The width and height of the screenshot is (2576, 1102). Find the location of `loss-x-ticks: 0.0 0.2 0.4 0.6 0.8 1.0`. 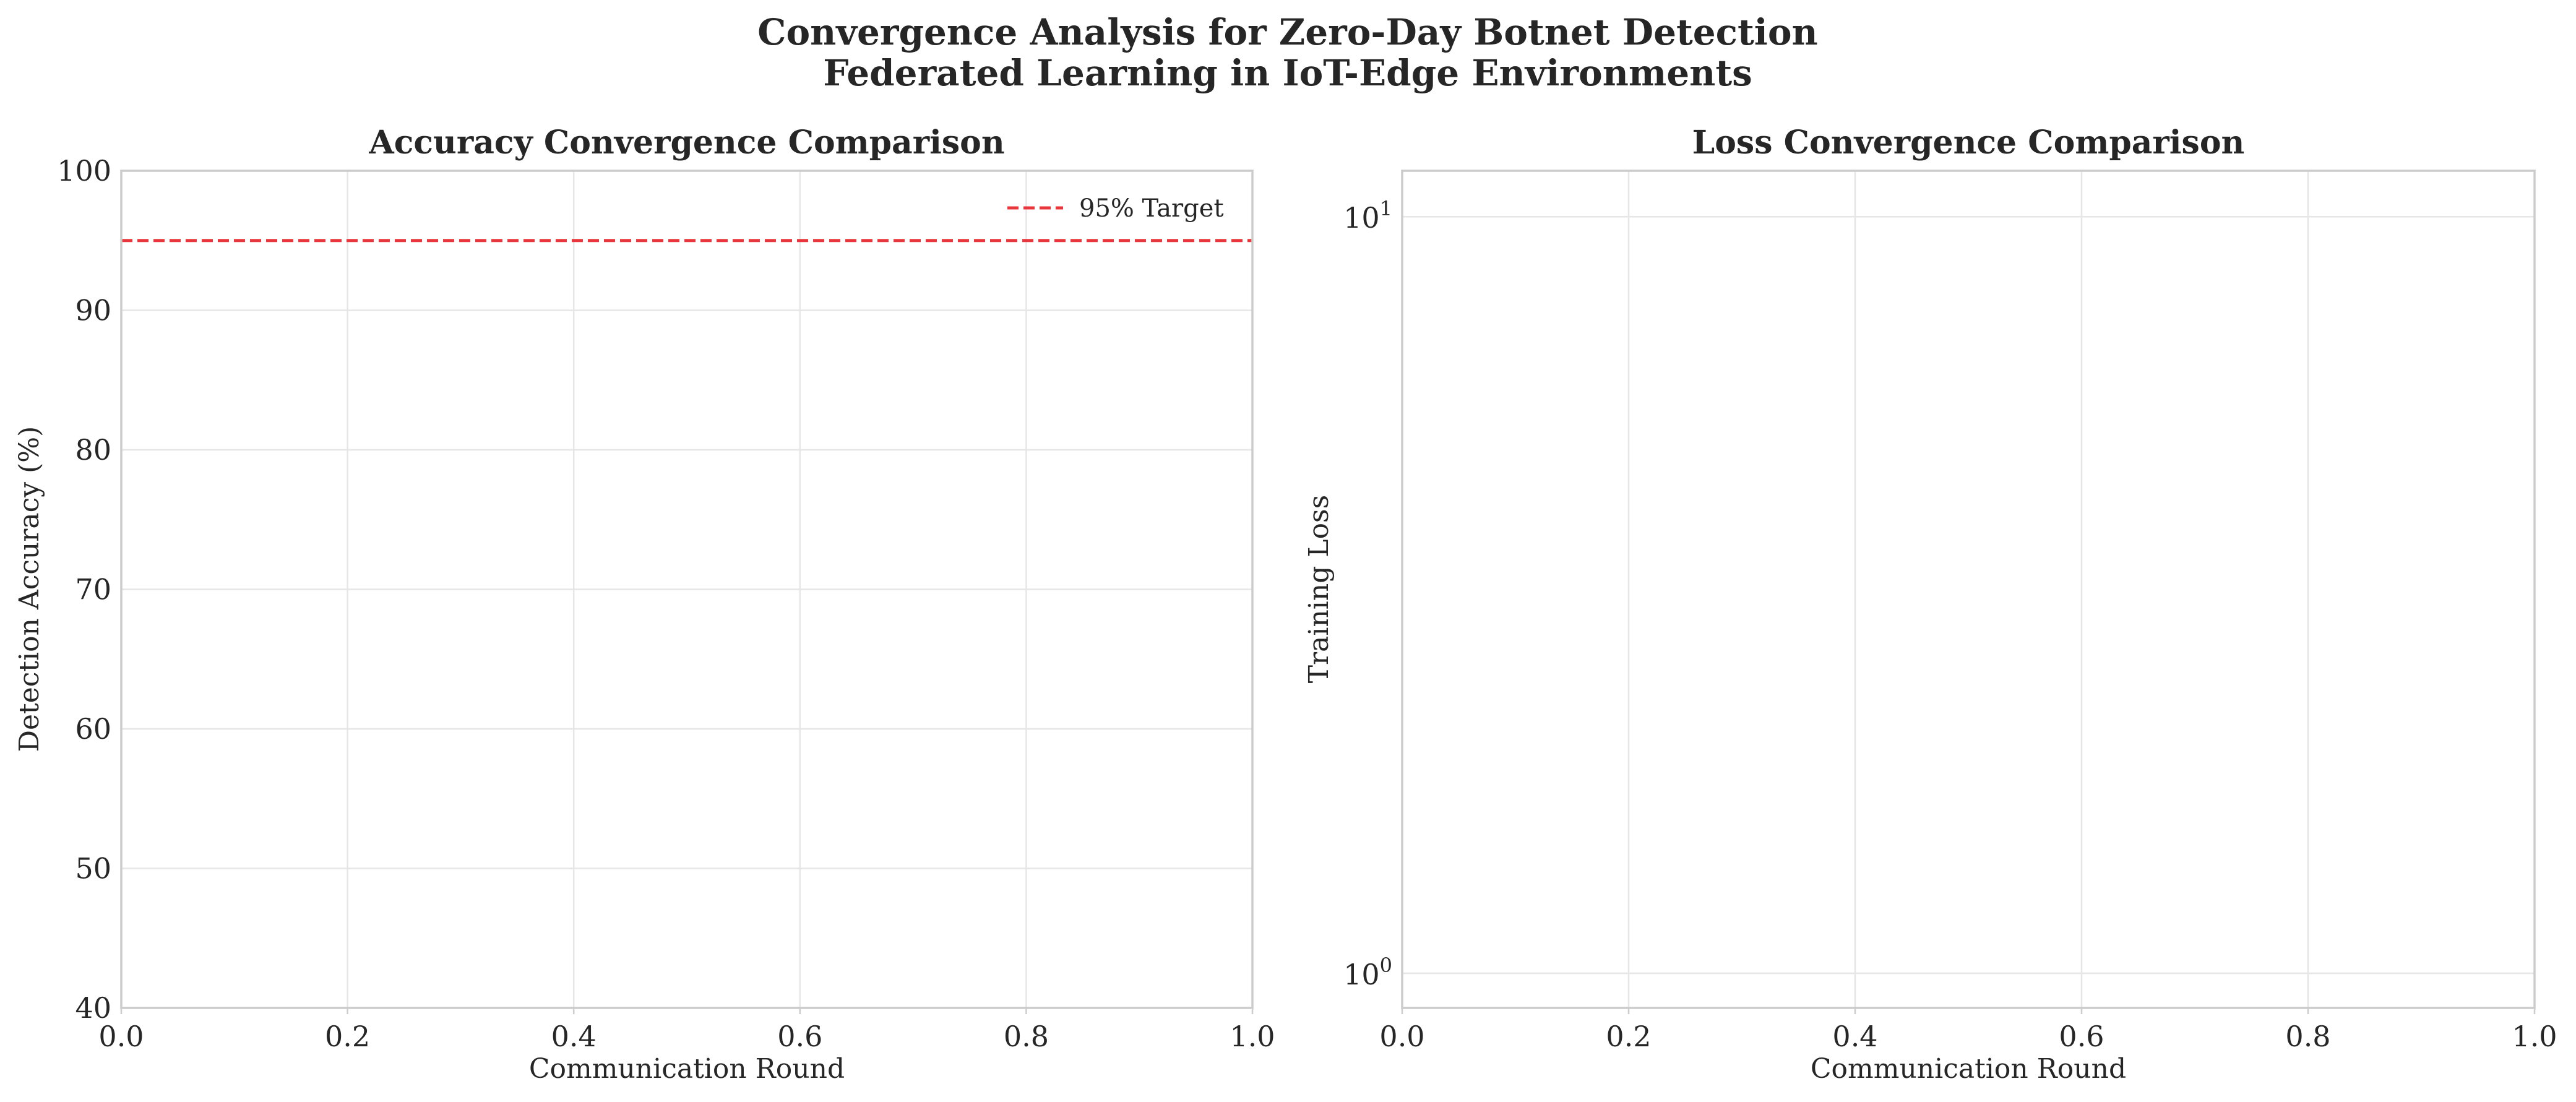

loss-x-ticks: 0.0 0.2 0.4 0.6 0.8 1.0 is located at coordinates (1968, 1030).